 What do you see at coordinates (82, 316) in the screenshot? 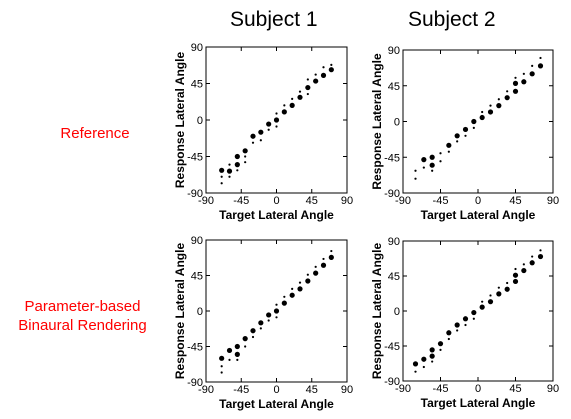
I see `row-label-rendering: Parameter-based Binaural Rendering` at bounding box center [82, 316].